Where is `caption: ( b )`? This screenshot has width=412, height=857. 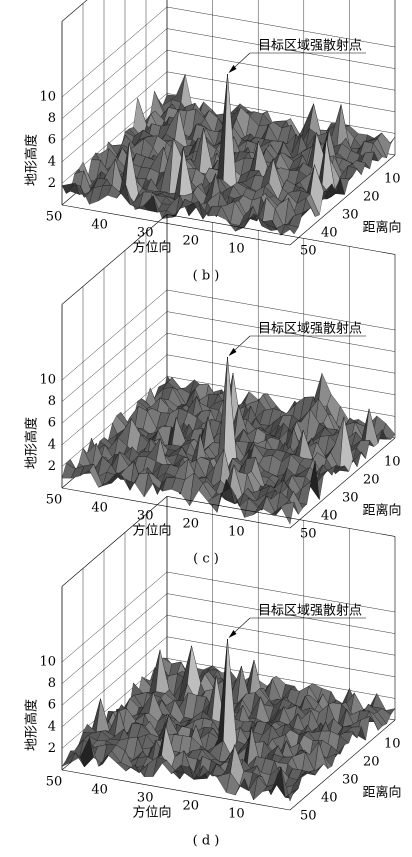 caption: ( b ) is located at coordinates (206, 276).